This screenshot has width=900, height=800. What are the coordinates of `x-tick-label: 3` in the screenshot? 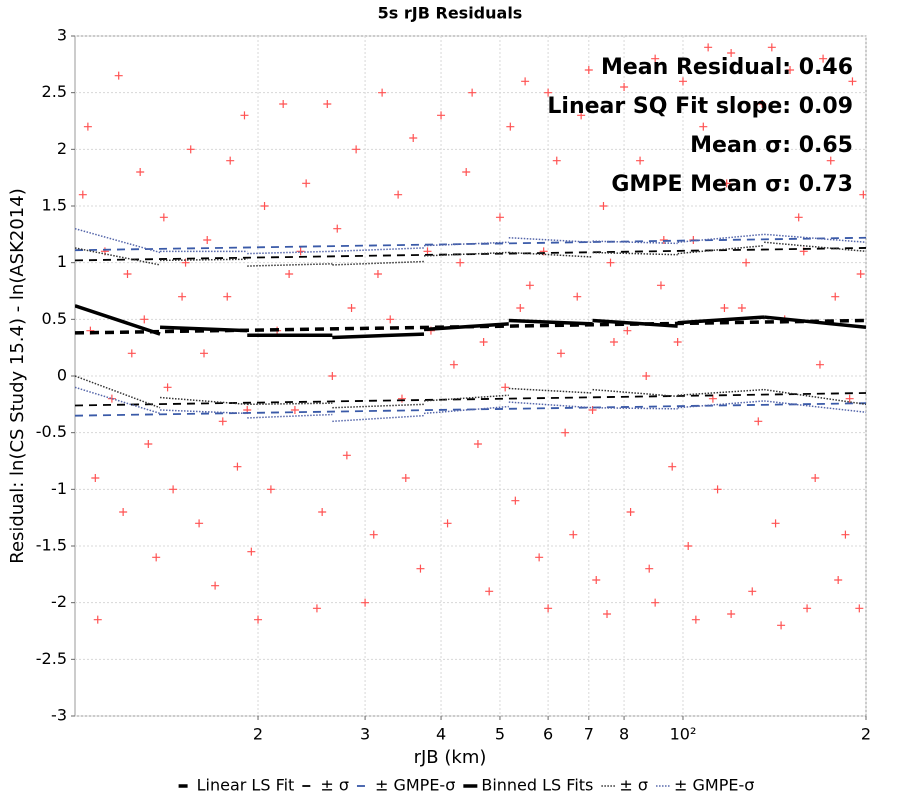 It's located at (365, 734).